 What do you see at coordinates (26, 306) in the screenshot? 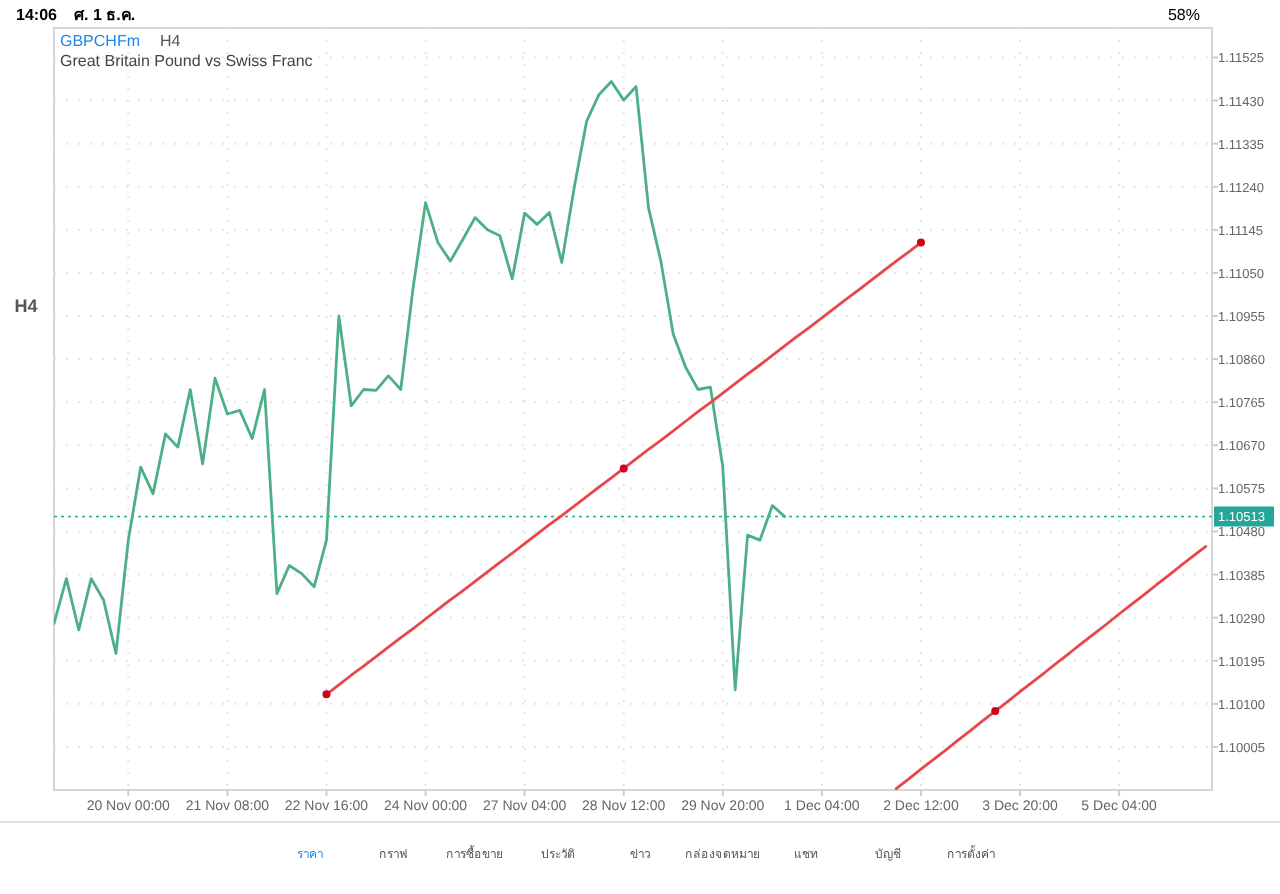
I see `text: H4` at bounding box center [26, 306].